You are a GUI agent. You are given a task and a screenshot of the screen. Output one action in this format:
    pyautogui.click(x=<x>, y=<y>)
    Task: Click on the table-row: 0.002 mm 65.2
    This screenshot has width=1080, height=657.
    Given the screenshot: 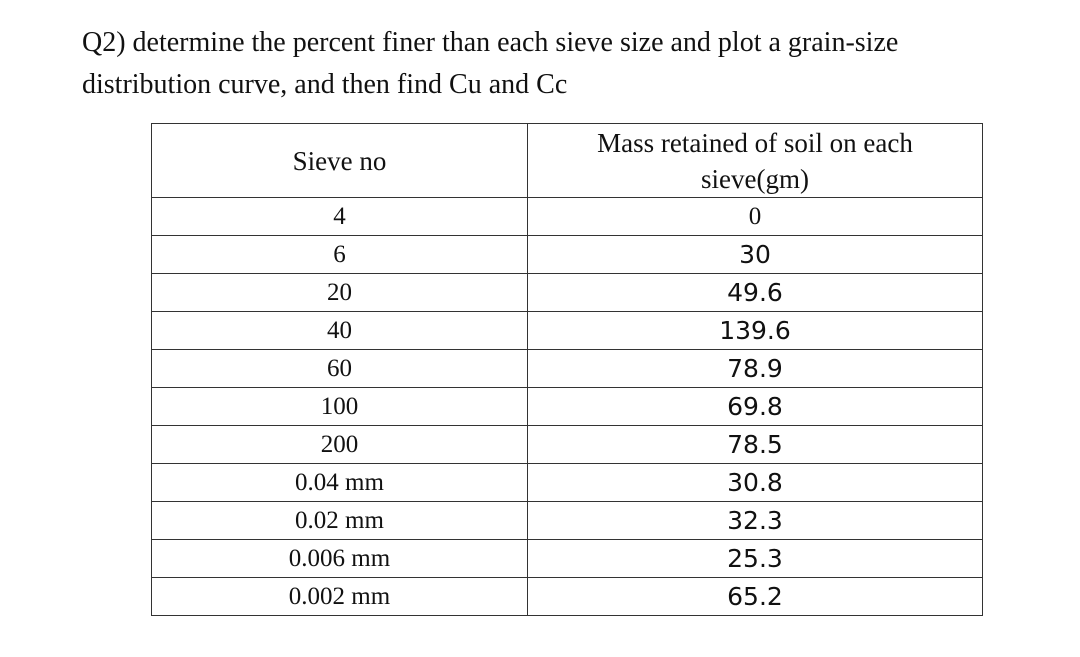 What is the action you would take?
    pyautogui.click(x=567, y=596)
    